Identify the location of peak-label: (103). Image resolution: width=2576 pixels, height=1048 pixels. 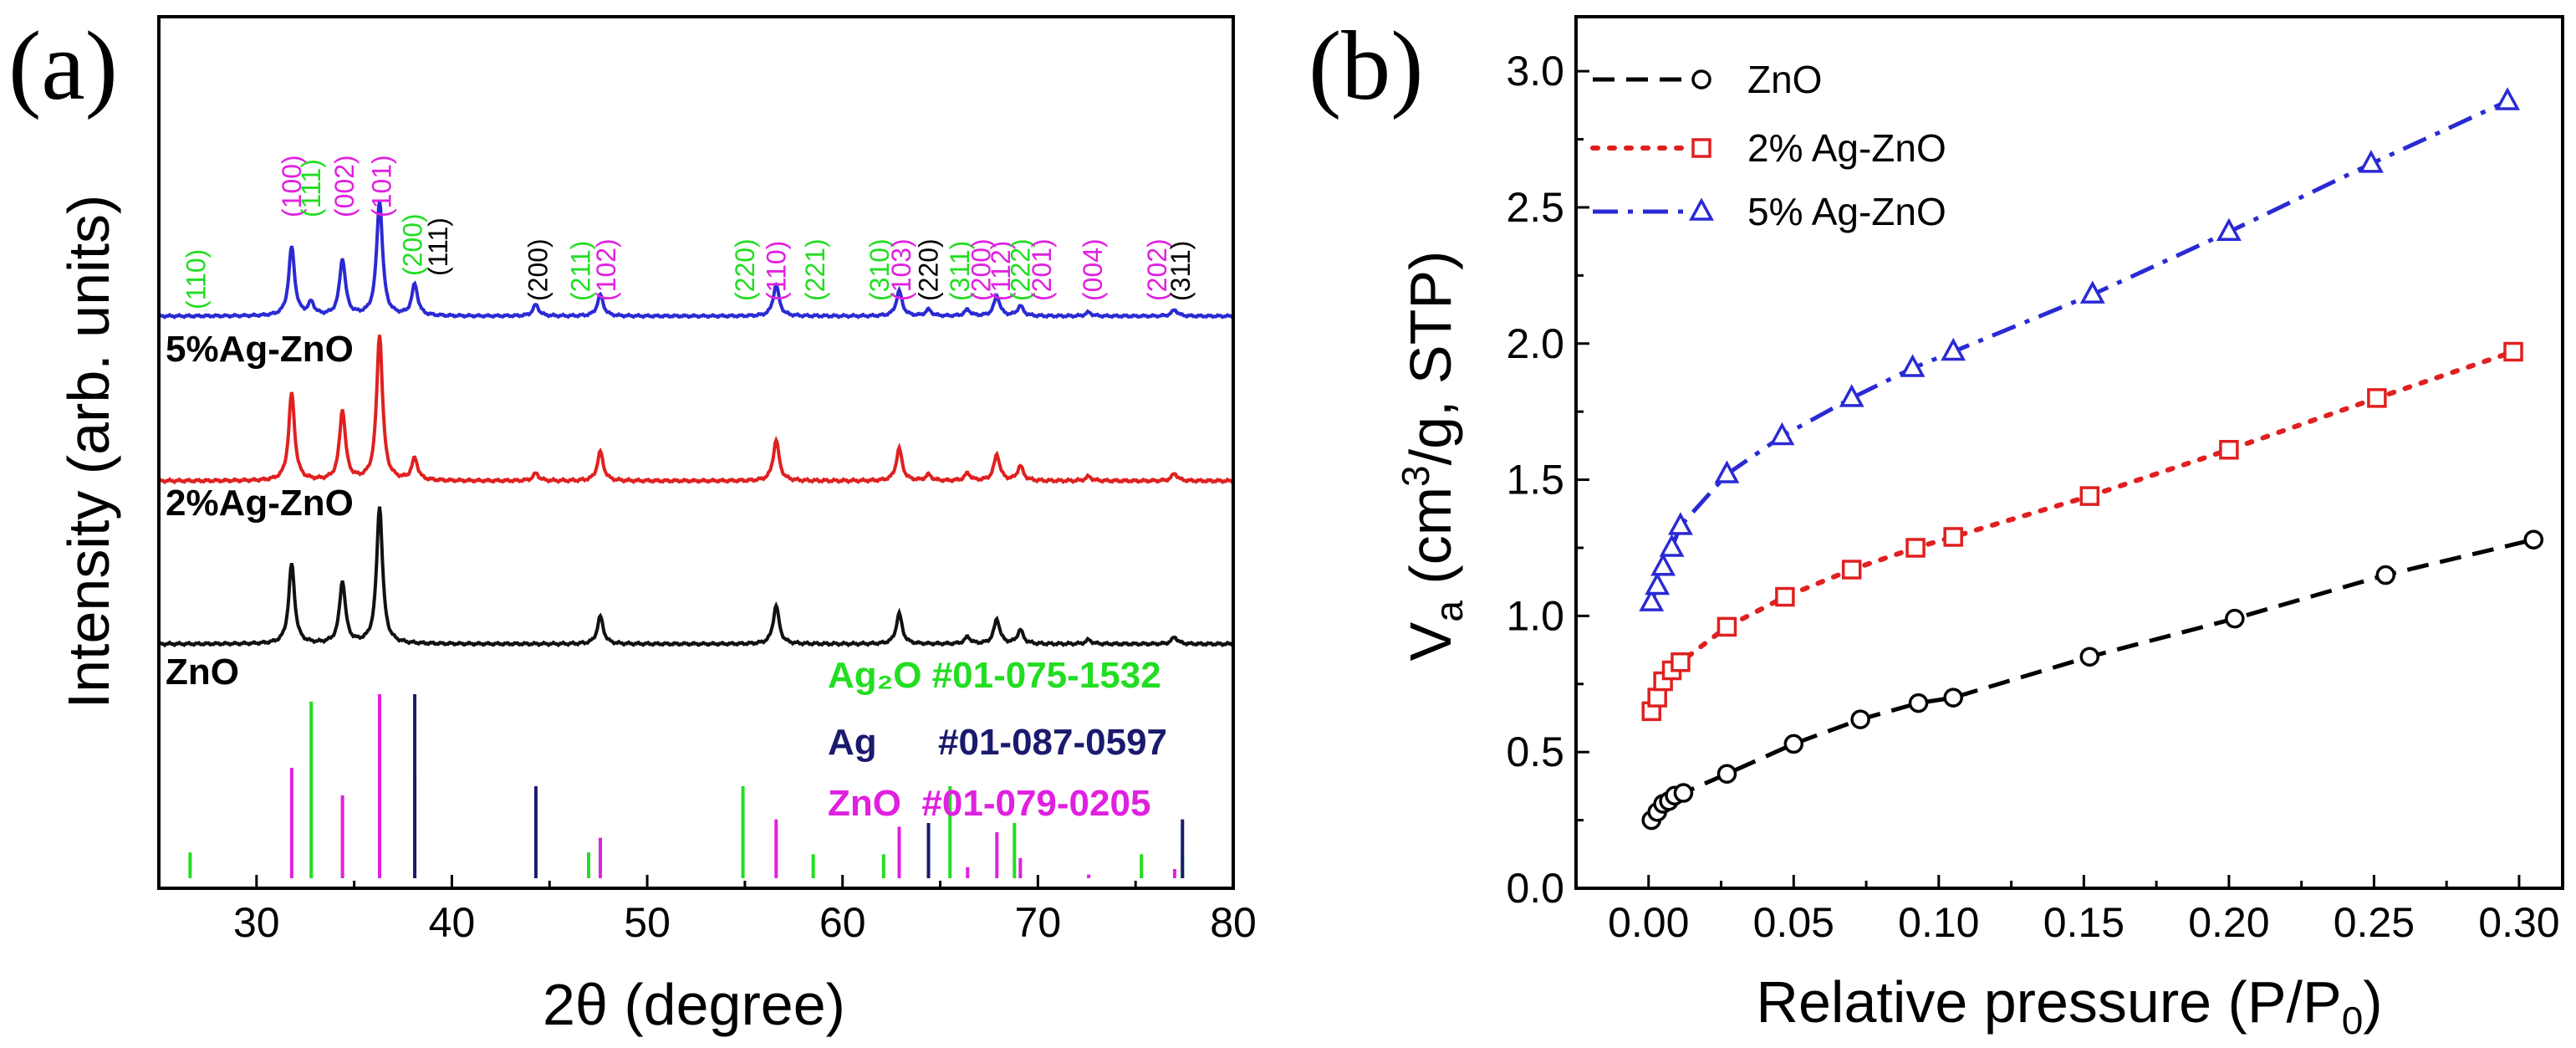
(901, 269).